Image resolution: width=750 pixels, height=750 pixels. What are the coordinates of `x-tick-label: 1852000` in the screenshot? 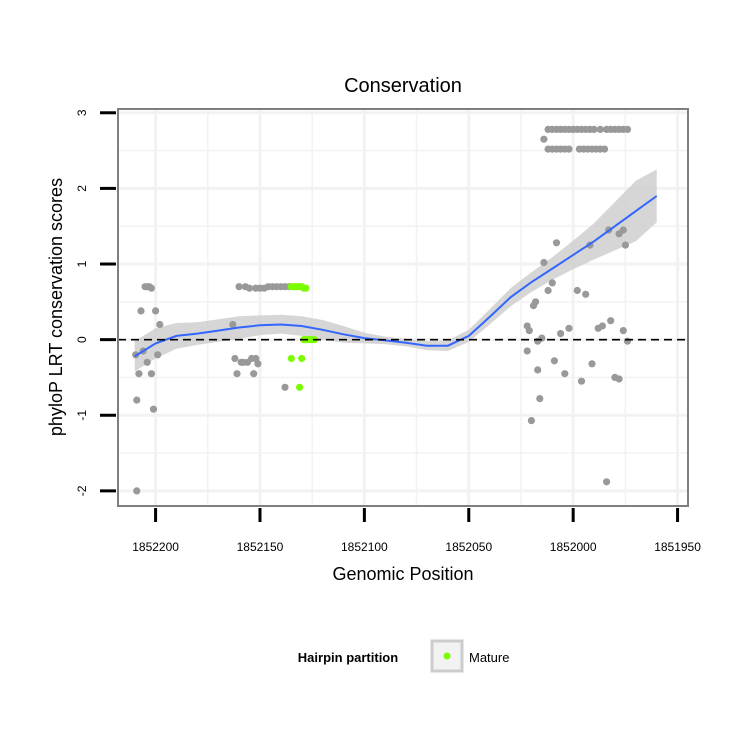 It's located at (573, 547).